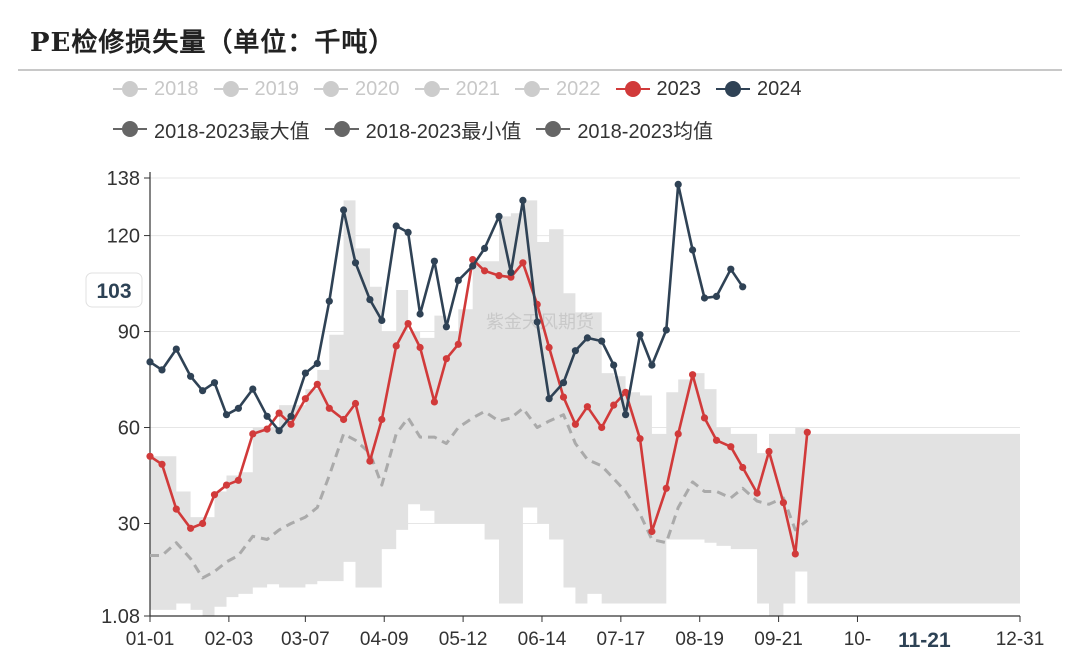 Image resolution: width=1080 pixels, height=658 pixels. What do you see at coordinates (211, 129) in the screenshot?
I see `legend-item-2018-2023最大值: 2018-2023最大值` at bounding box center [211, 129].